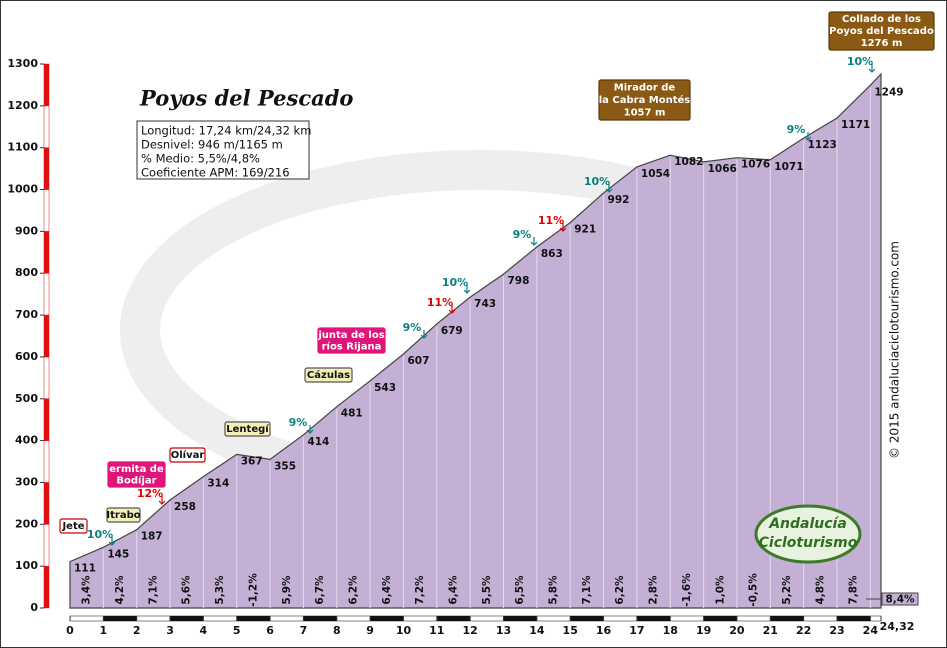 The image size is (947, 648). I want to click on elevation-label: 367, so click(252, 461).